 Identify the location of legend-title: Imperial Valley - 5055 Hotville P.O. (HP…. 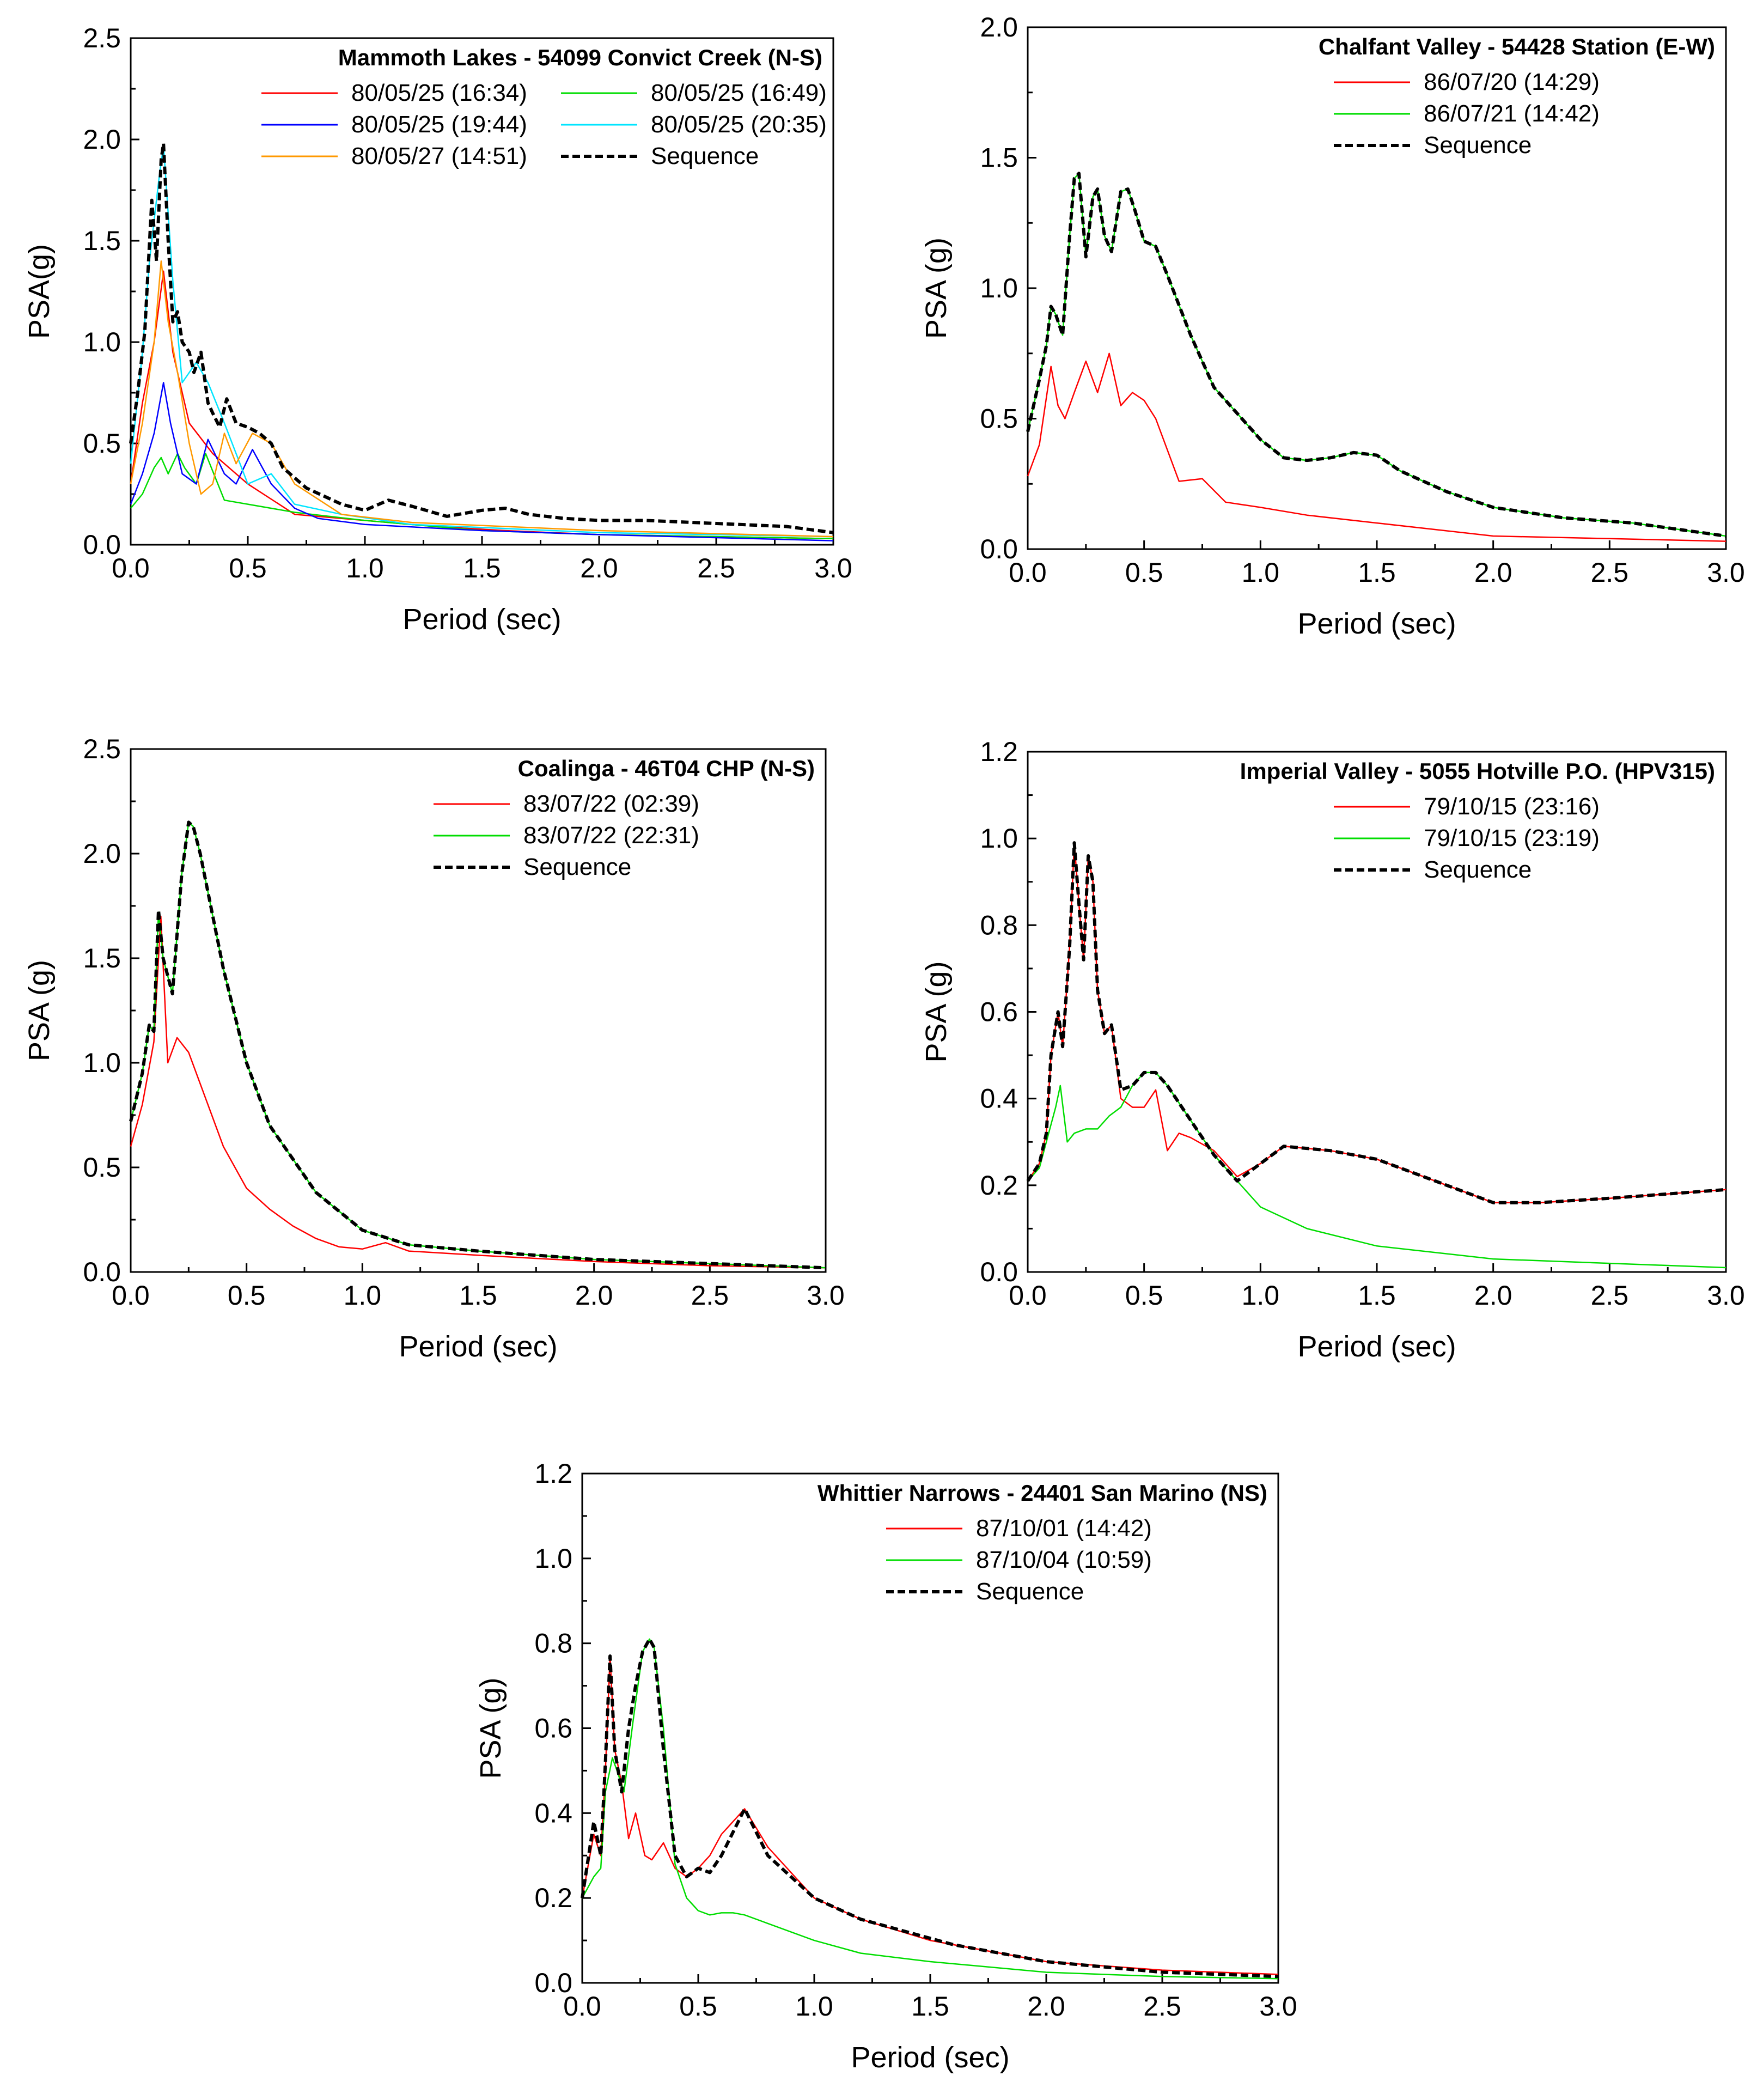
(1477, 771).